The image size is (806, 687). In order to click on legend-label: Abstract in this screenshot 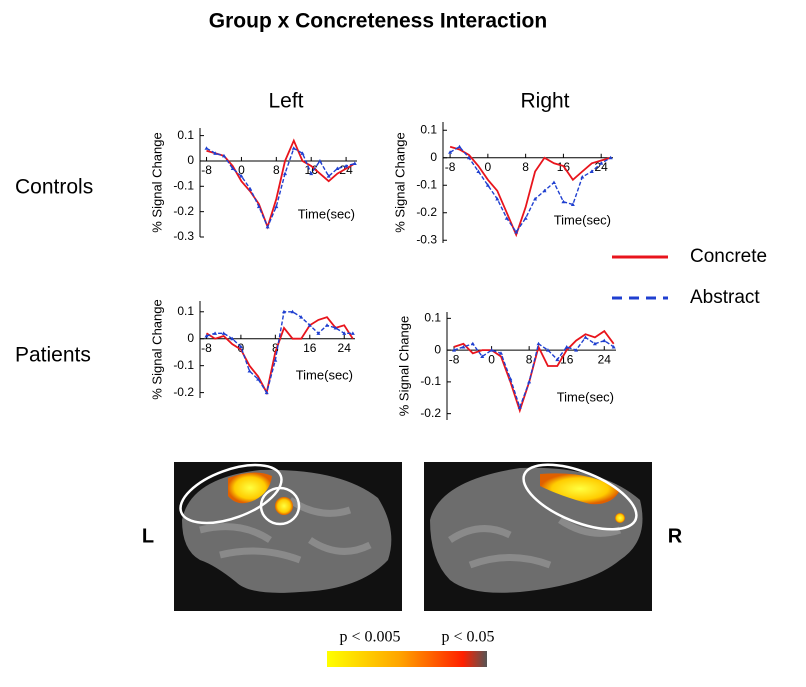, I will do `click(725, 297)`.